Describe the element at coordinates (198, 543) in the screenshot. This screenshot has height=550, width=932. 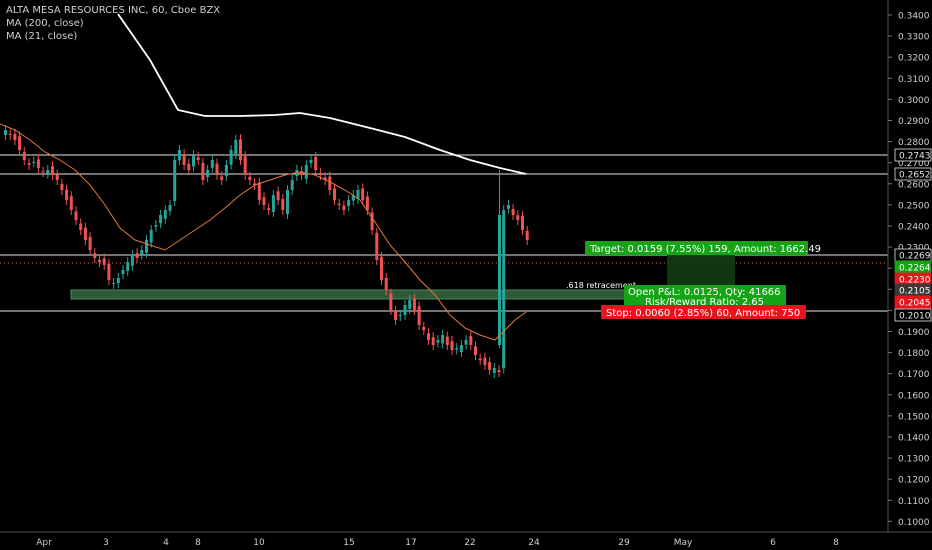
I see `date-tick-label: 8` at that location.